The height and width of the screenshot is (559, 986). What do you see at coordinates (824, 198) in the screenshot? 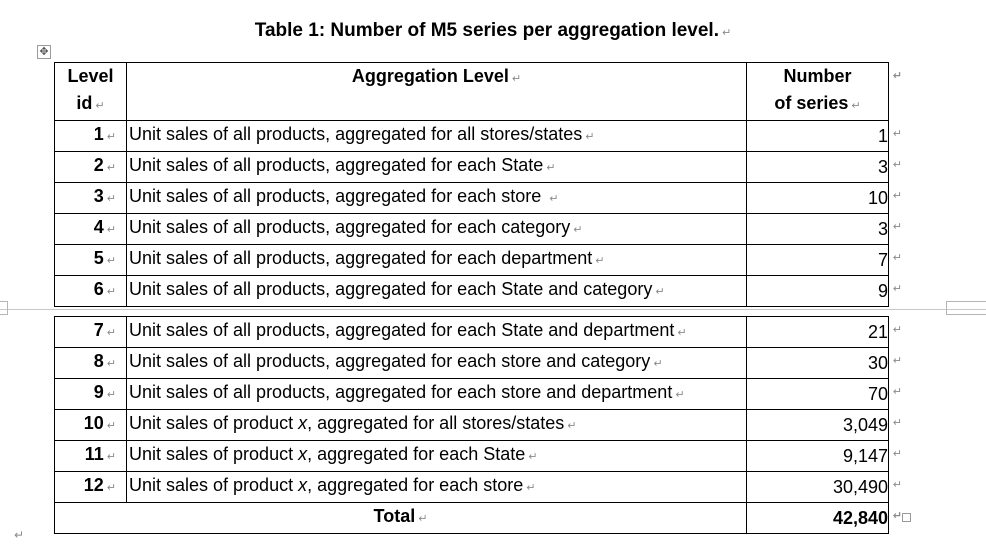
I see `series-count-cell: 10 ↵` at bounding box center [824, 198].